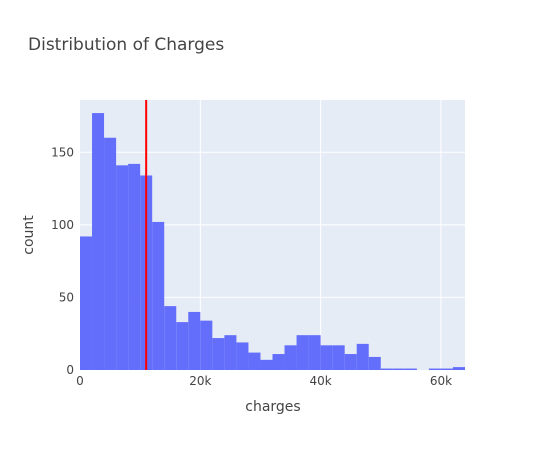 The width and height of the screenshot is (546, 450). I want to click on y-tick-label: 50, so click(66, 297).